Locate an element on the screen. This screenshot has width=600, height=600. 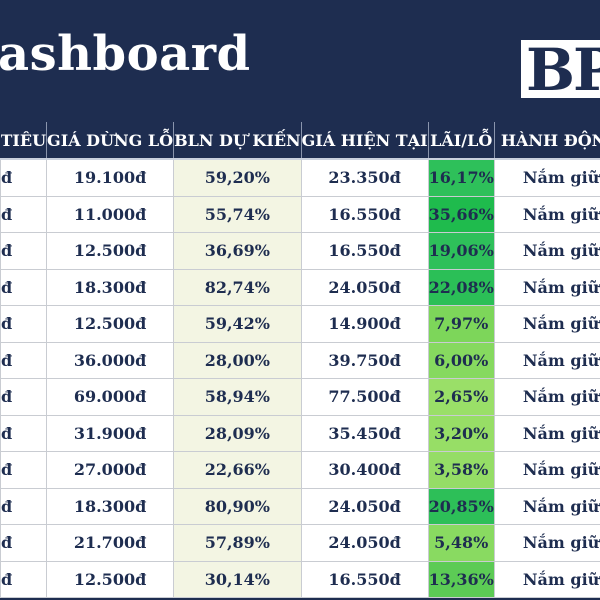
expected-return-cell: 55,74% is located at coordinates (237, 214).